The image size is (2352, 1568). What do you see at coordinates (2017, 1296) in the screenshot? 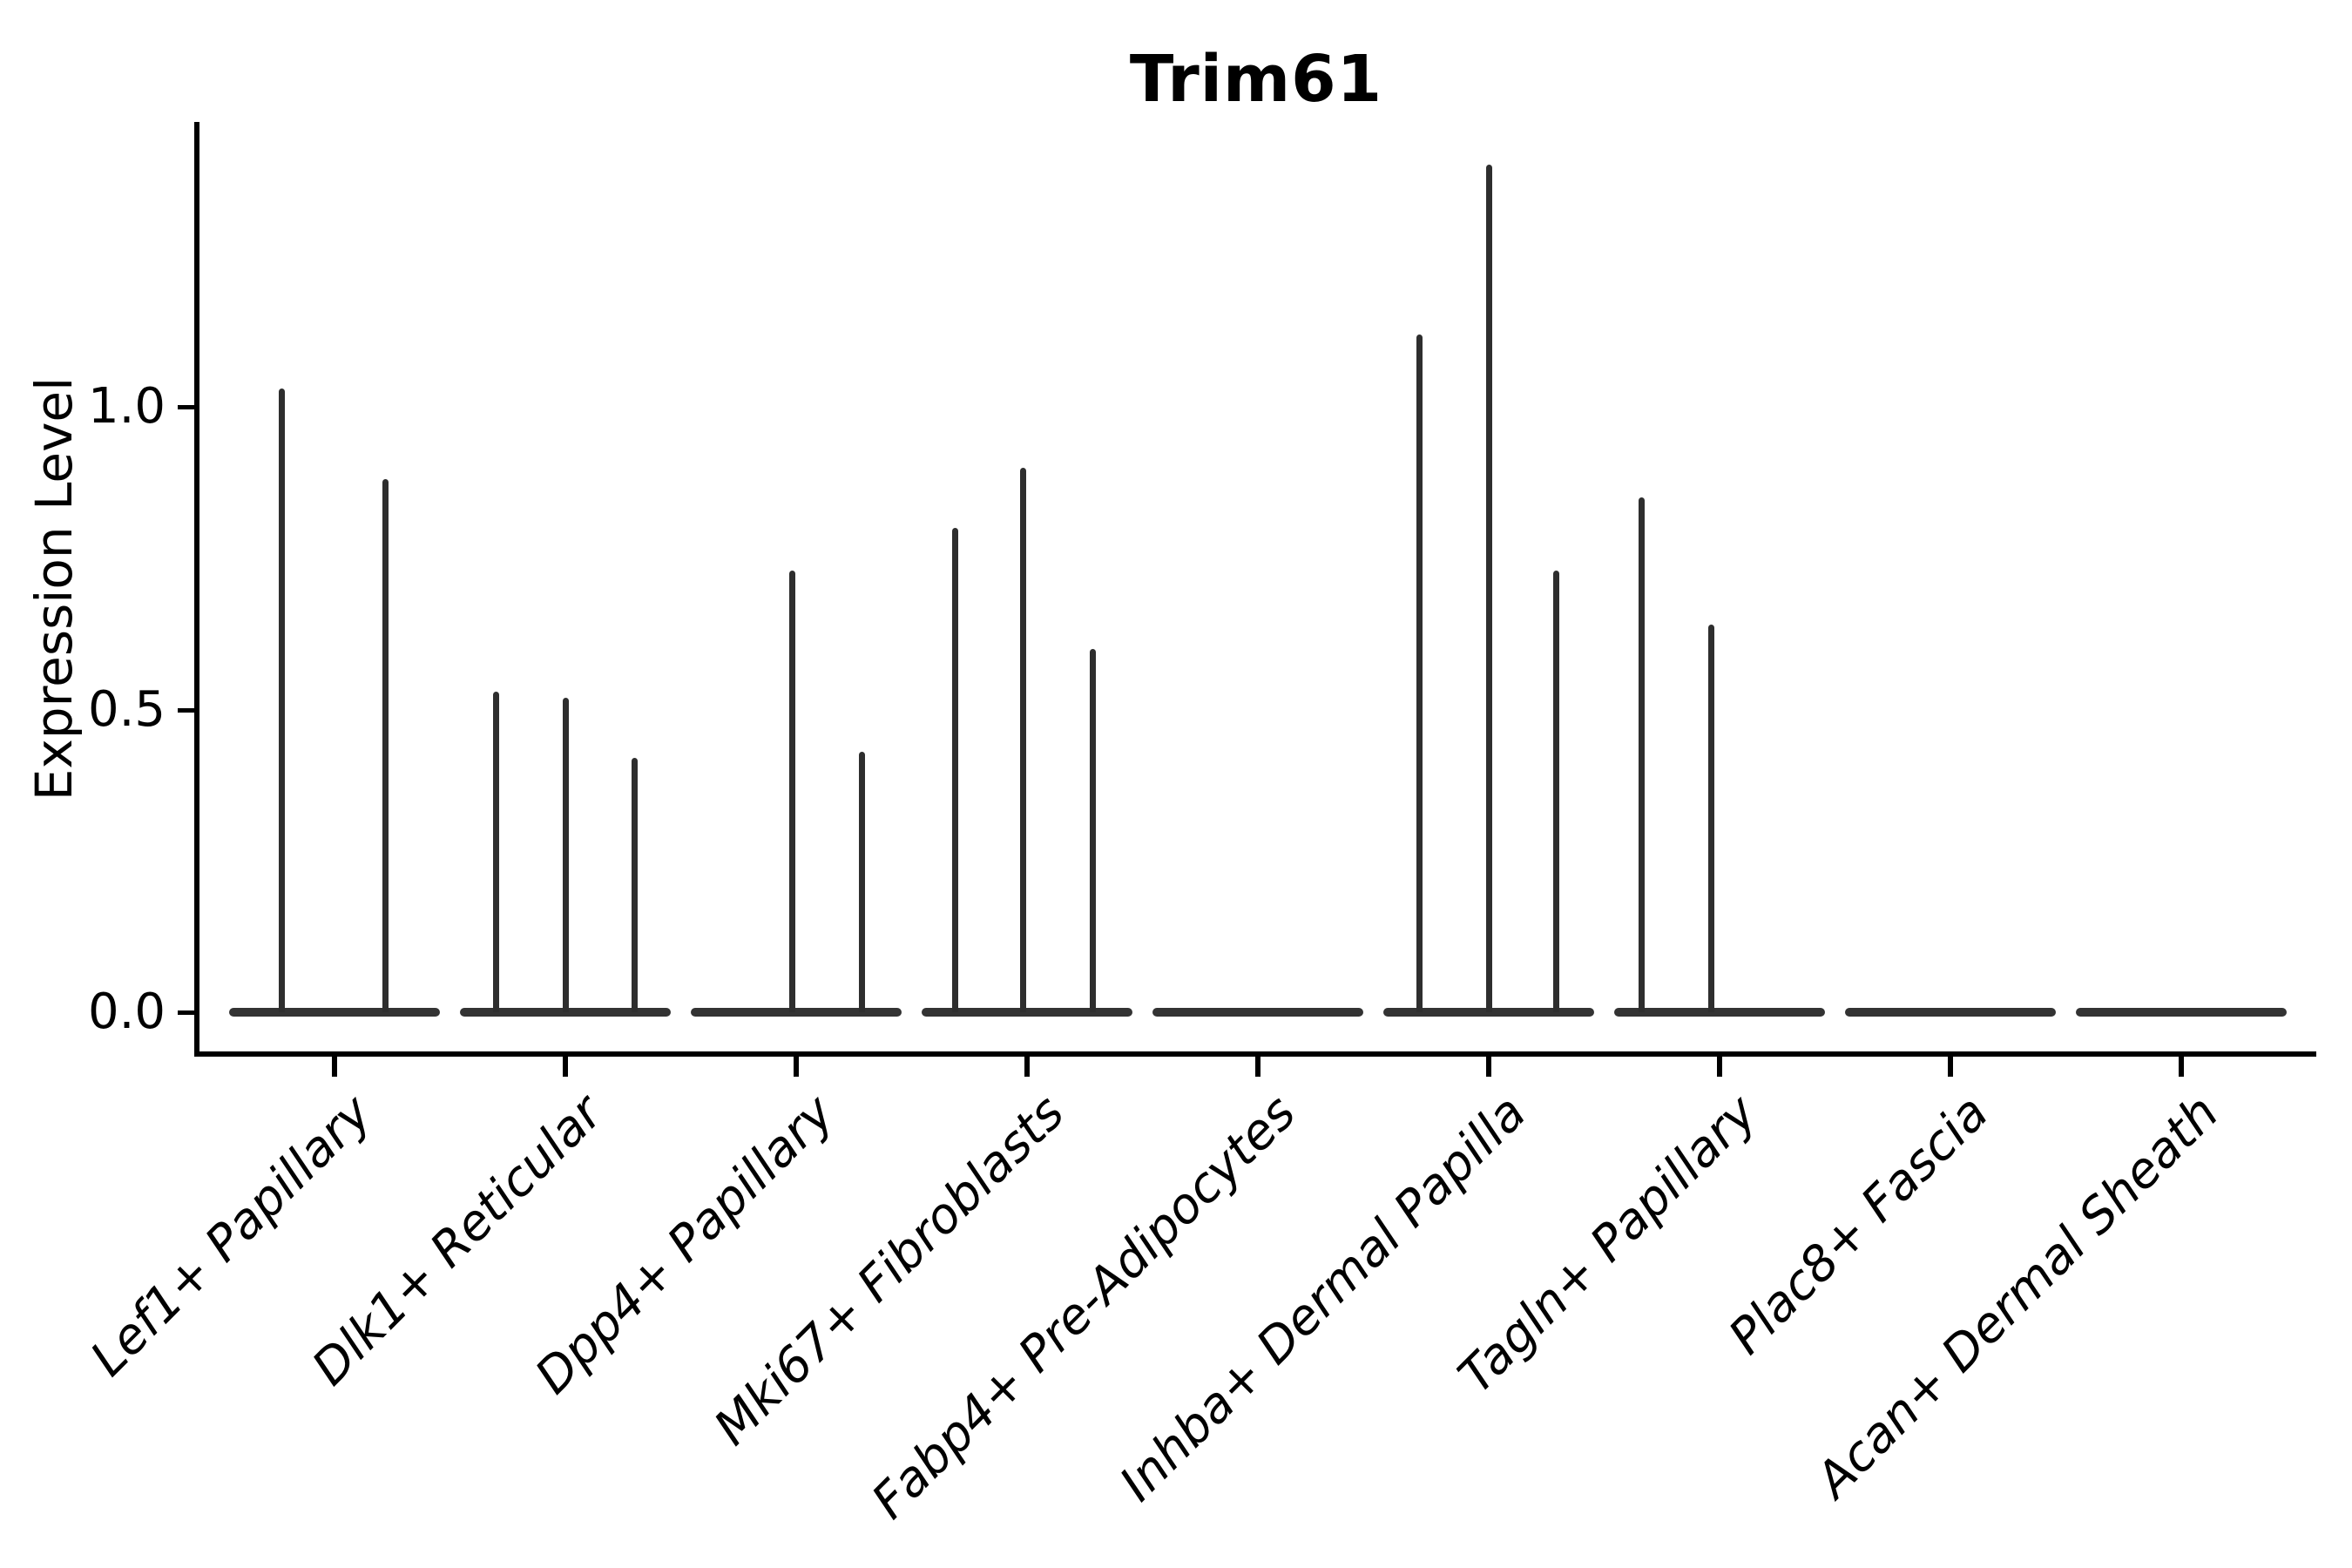
I see `x-tick-label: Acan+ Dermal Sheath` at bounding box center [2017, 1296].